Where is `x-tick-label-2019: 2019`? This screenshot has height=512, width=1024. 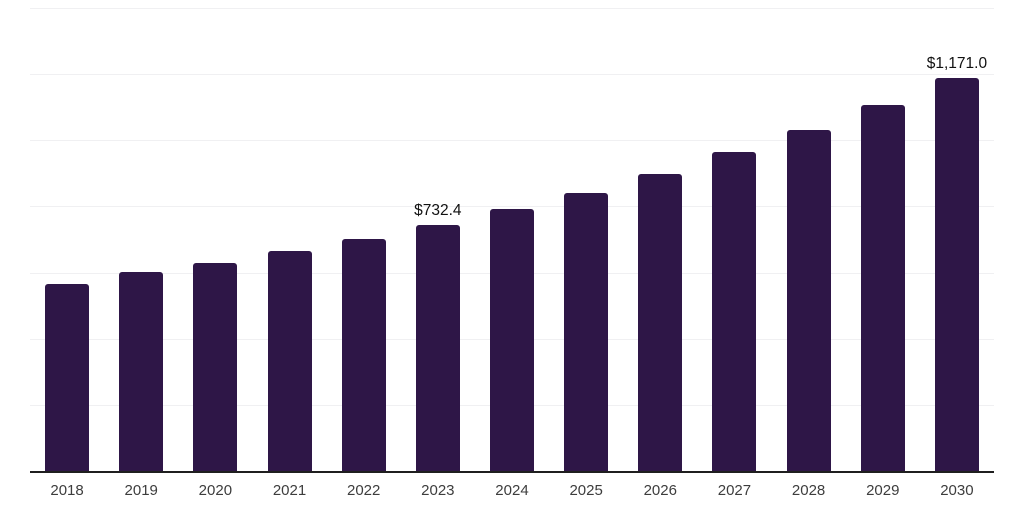
x-tick-label-2019: 2019 is located at coordinates (141, 490).